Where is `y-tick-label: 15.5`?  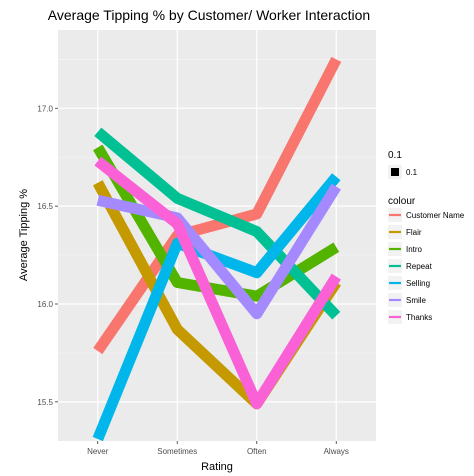
y-tick-label: 15.5 is located at coordinates (45, 402).